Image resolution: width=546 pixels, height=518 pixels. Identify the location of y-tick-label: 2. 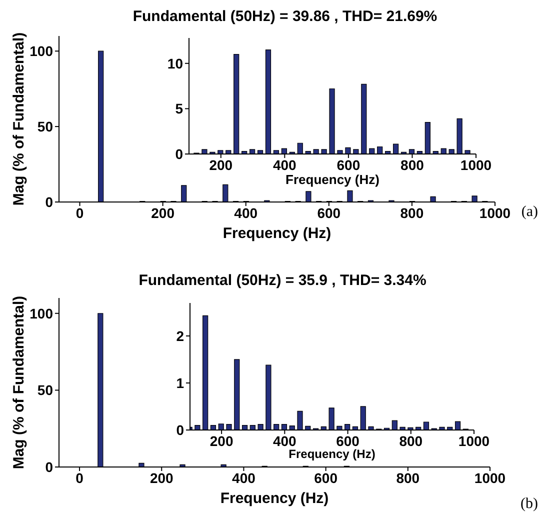
(180, 336).